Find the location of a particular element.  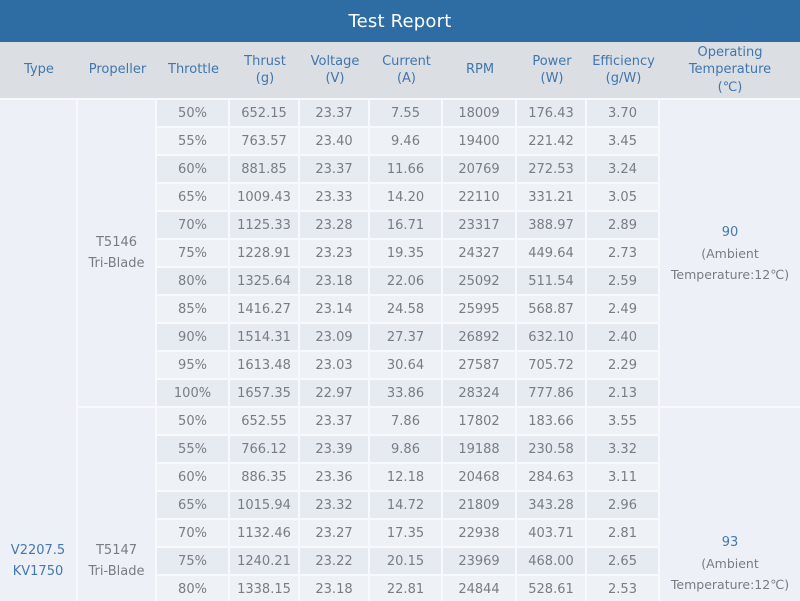

cell-thrust: 766.12 is located at coordinates (265, 450).